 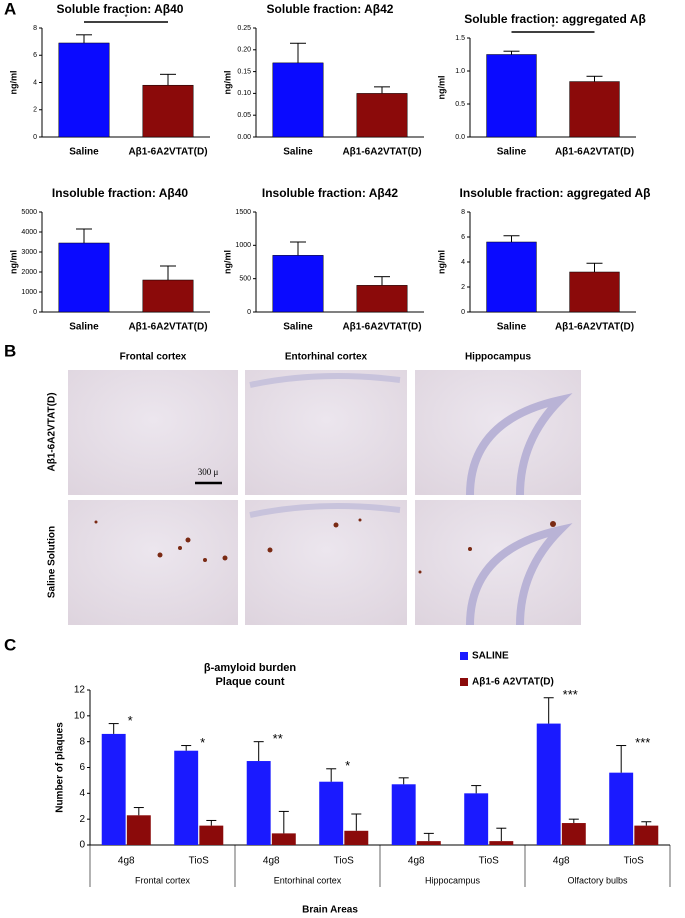 I want to click on y-tick-label: 0.25, so click(x=244, y=28).